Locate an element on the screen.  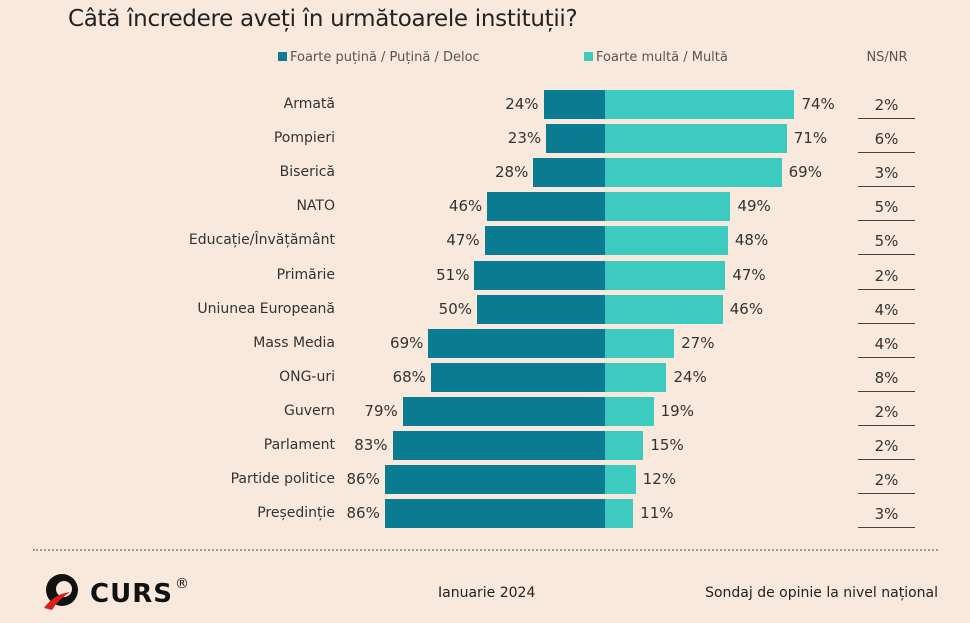
value-label-low-trust: 79% is located at coordinates (381, 410).